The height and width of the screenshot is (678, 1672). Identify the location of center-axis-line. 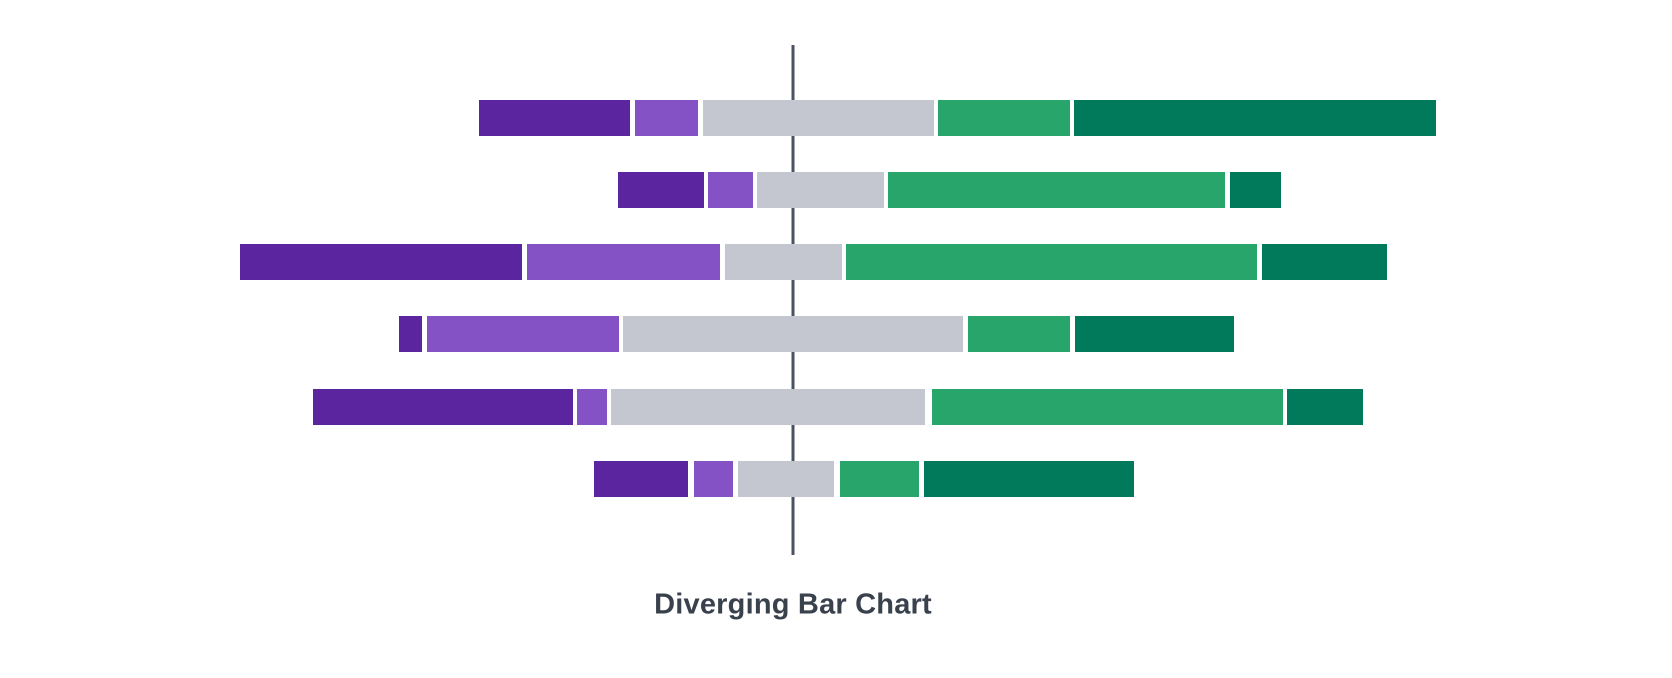
(793, 300).